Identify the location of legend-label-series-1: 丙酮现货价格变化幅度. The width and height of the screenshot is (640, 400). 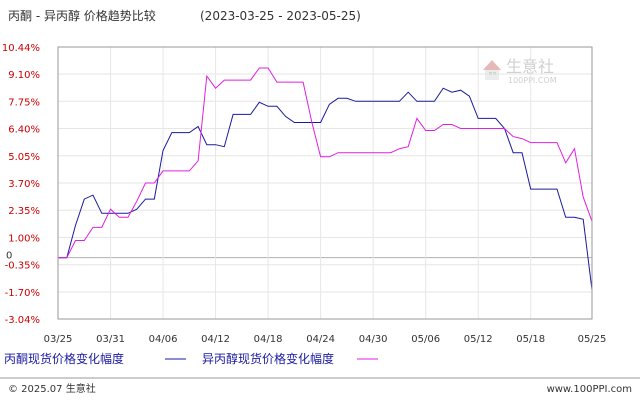
(64, 358).